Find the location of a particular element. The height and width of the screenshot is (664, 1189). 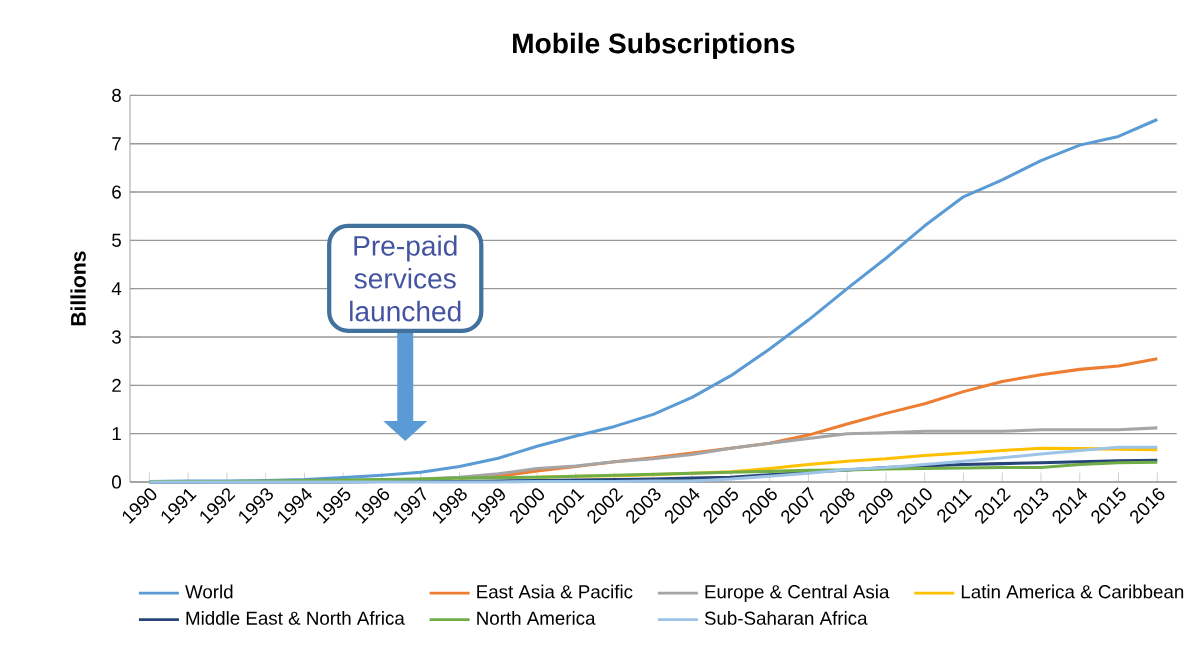

y-tick-label: 8 is located at coordinates (116, 95).